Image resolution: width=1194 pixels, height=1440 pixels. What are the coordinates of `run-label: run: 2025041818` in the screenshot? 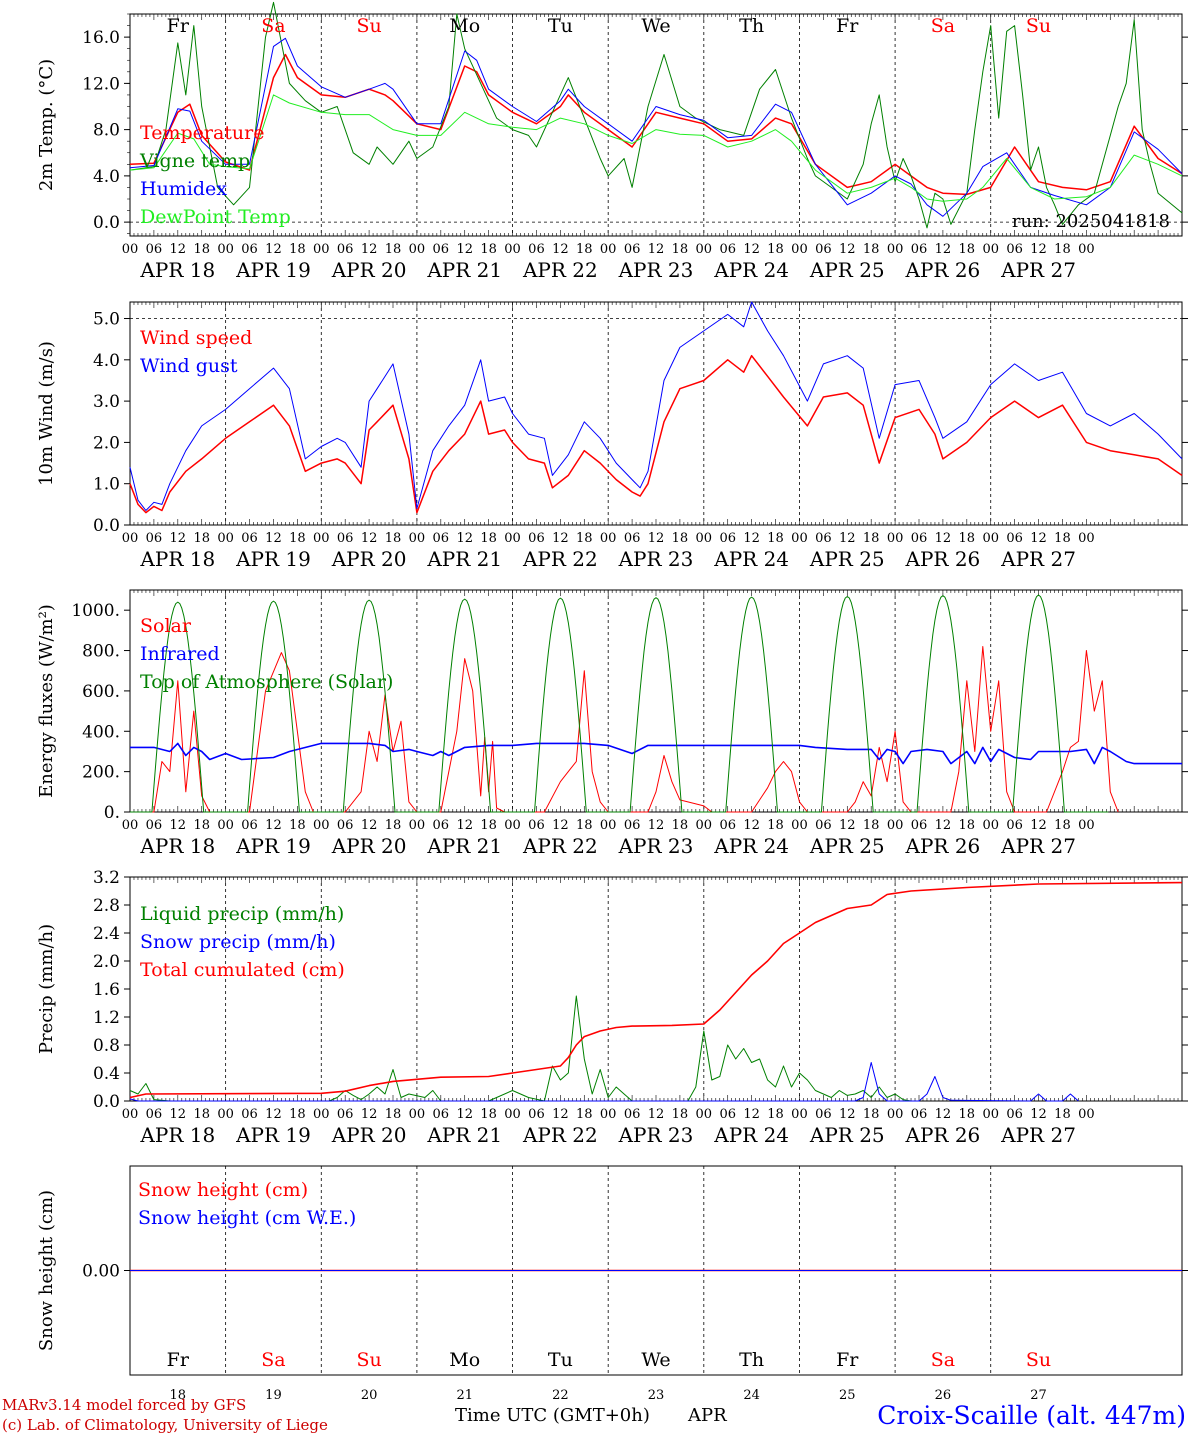 It's located at (1091, 221).